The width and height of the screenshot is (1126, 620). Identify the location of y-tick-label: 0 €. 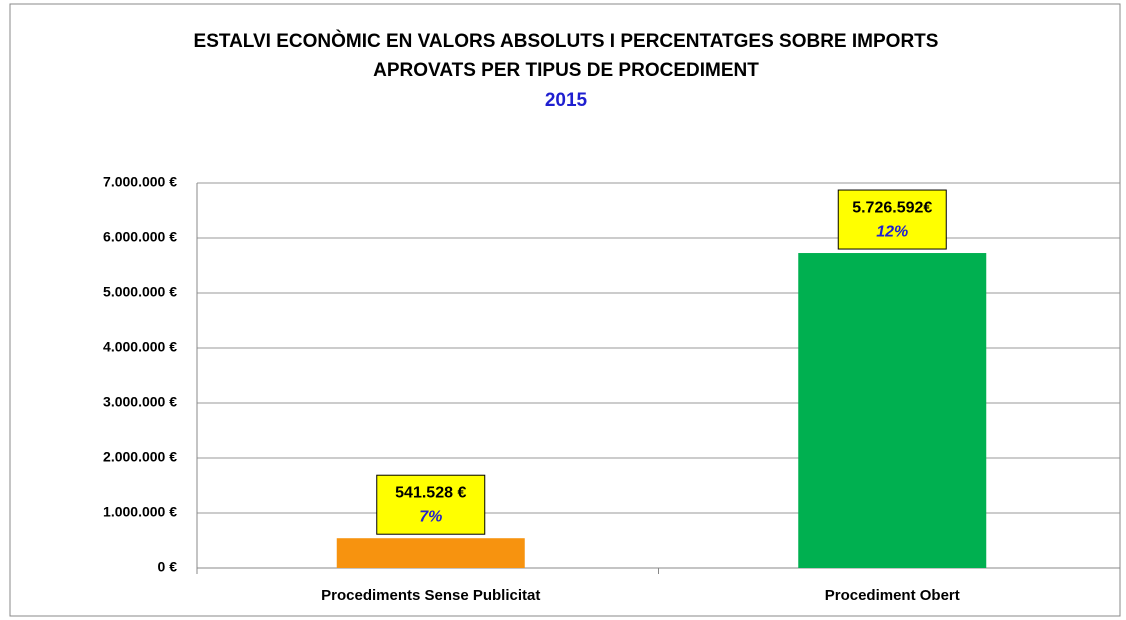
(168, 567).